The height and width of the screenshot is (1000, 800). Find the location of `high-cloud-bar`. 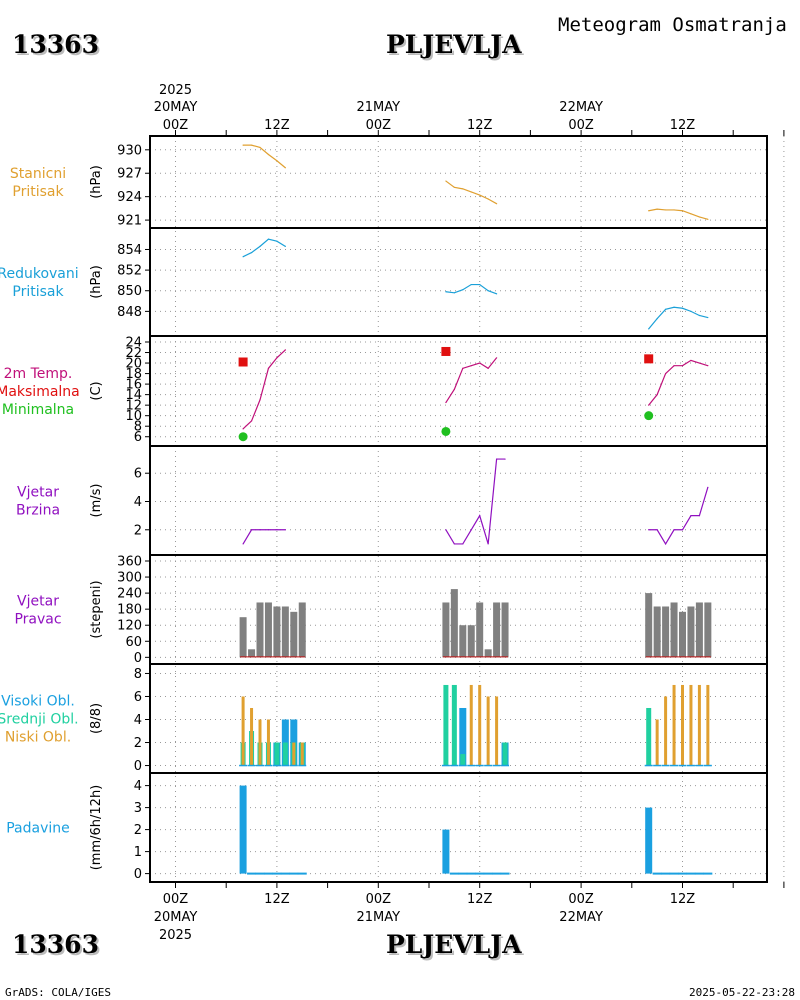

high-cloud-bar is located at coordinates (463, 736).